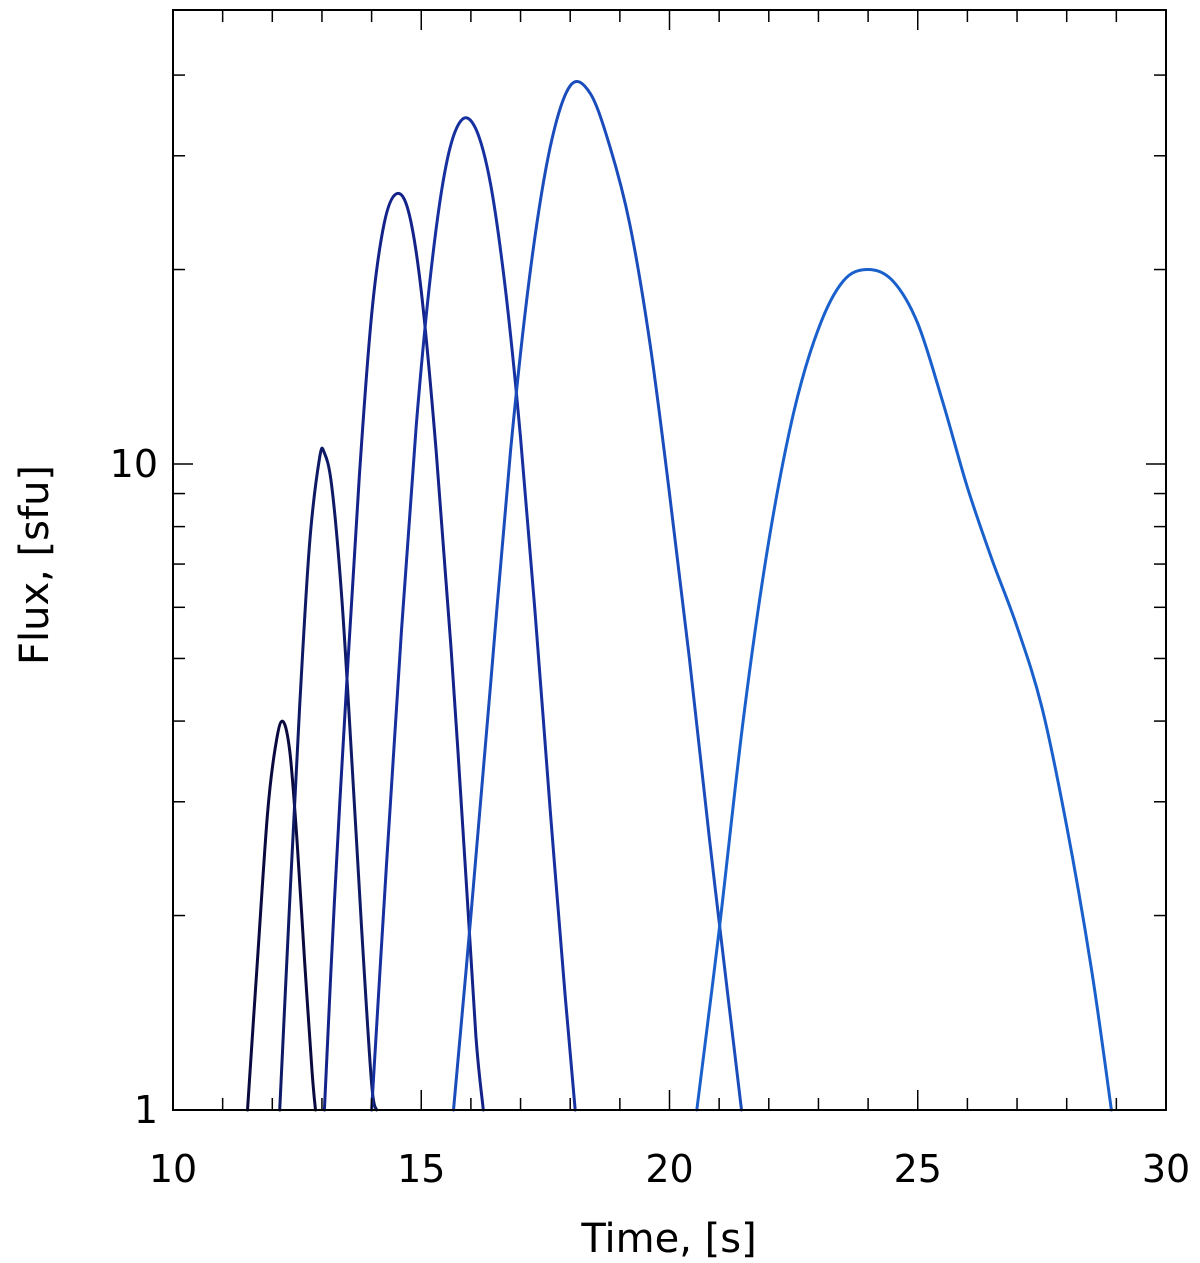  Describe the element at coordinates (173, 1169) in the screenshot. I see `x-tick-label: 10` at that location.